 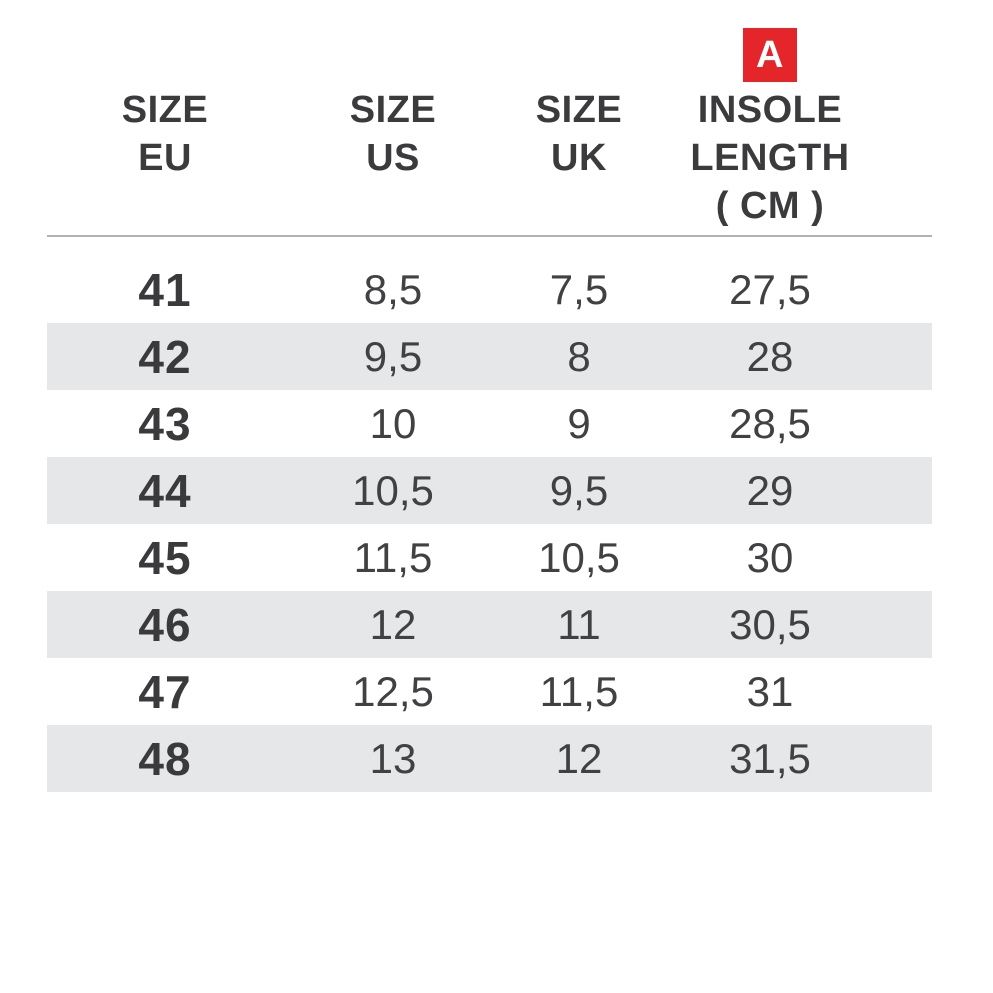 I want to click on cell-size-uk: 10,5, so click(x=579, y=557).